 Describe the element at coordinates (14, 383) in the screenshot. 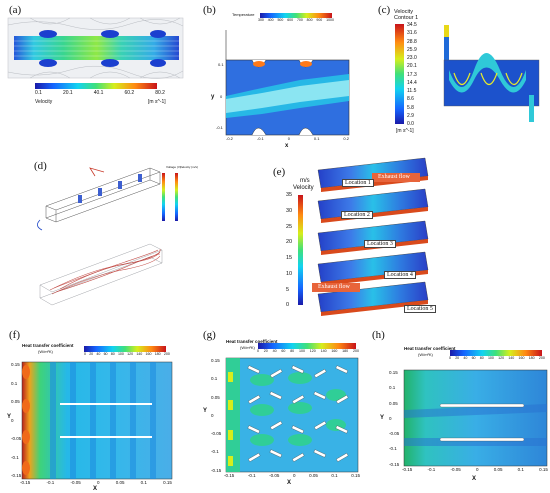

I see `panel-f-ytick: 0.1` at that location.